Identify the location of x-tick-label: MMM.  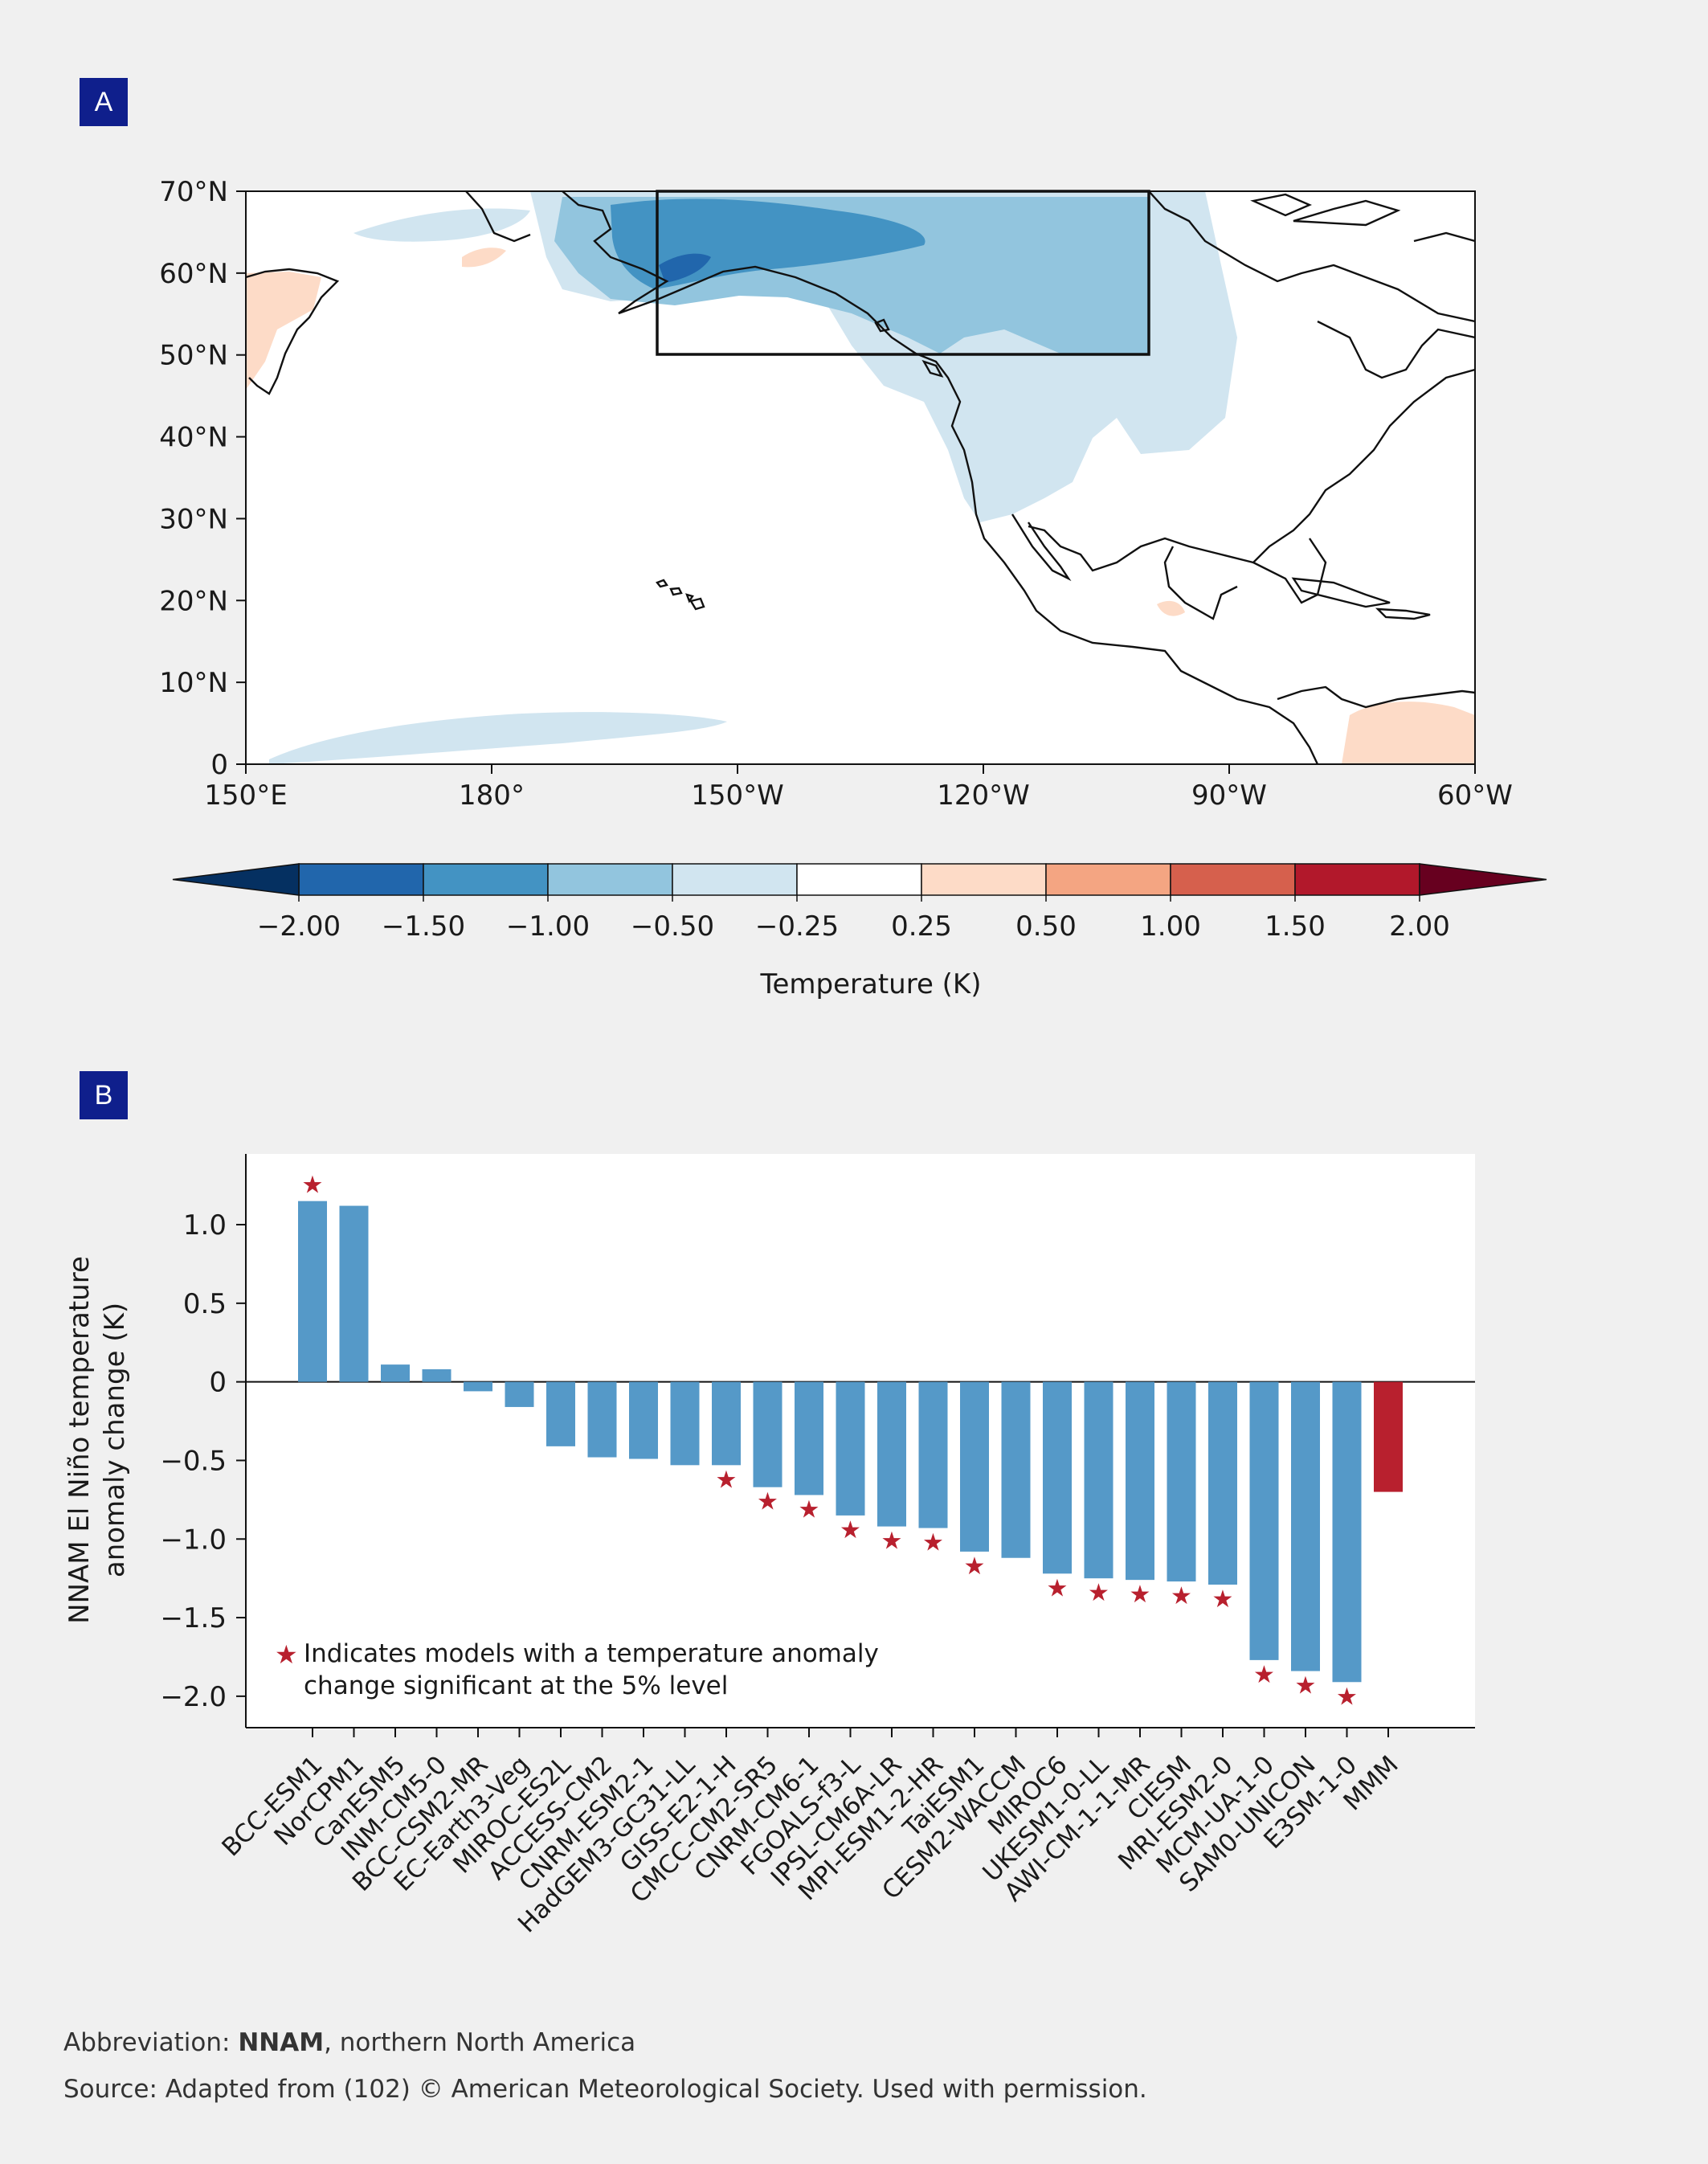
(1371, 1783).